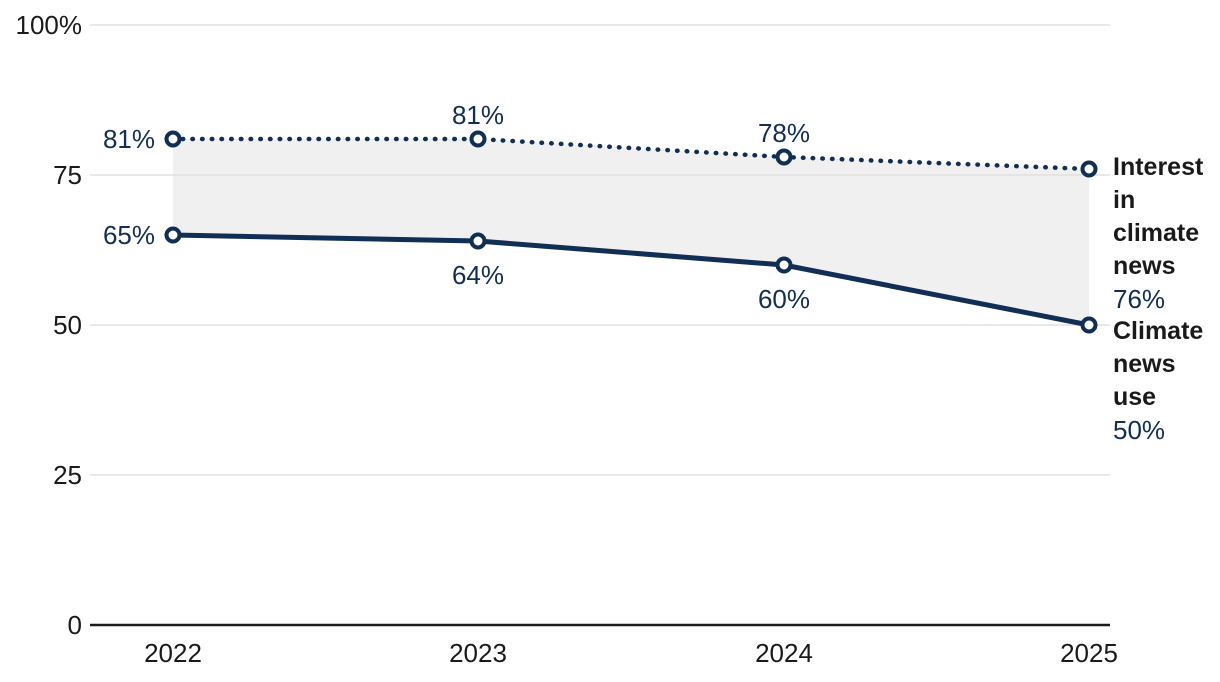 The width and height of the screenshot is (1220, 682). What do you see at coordinates (478, 275) in the screenshot?
I see `point-value-label: 64%` at bounding box center [478, 275].